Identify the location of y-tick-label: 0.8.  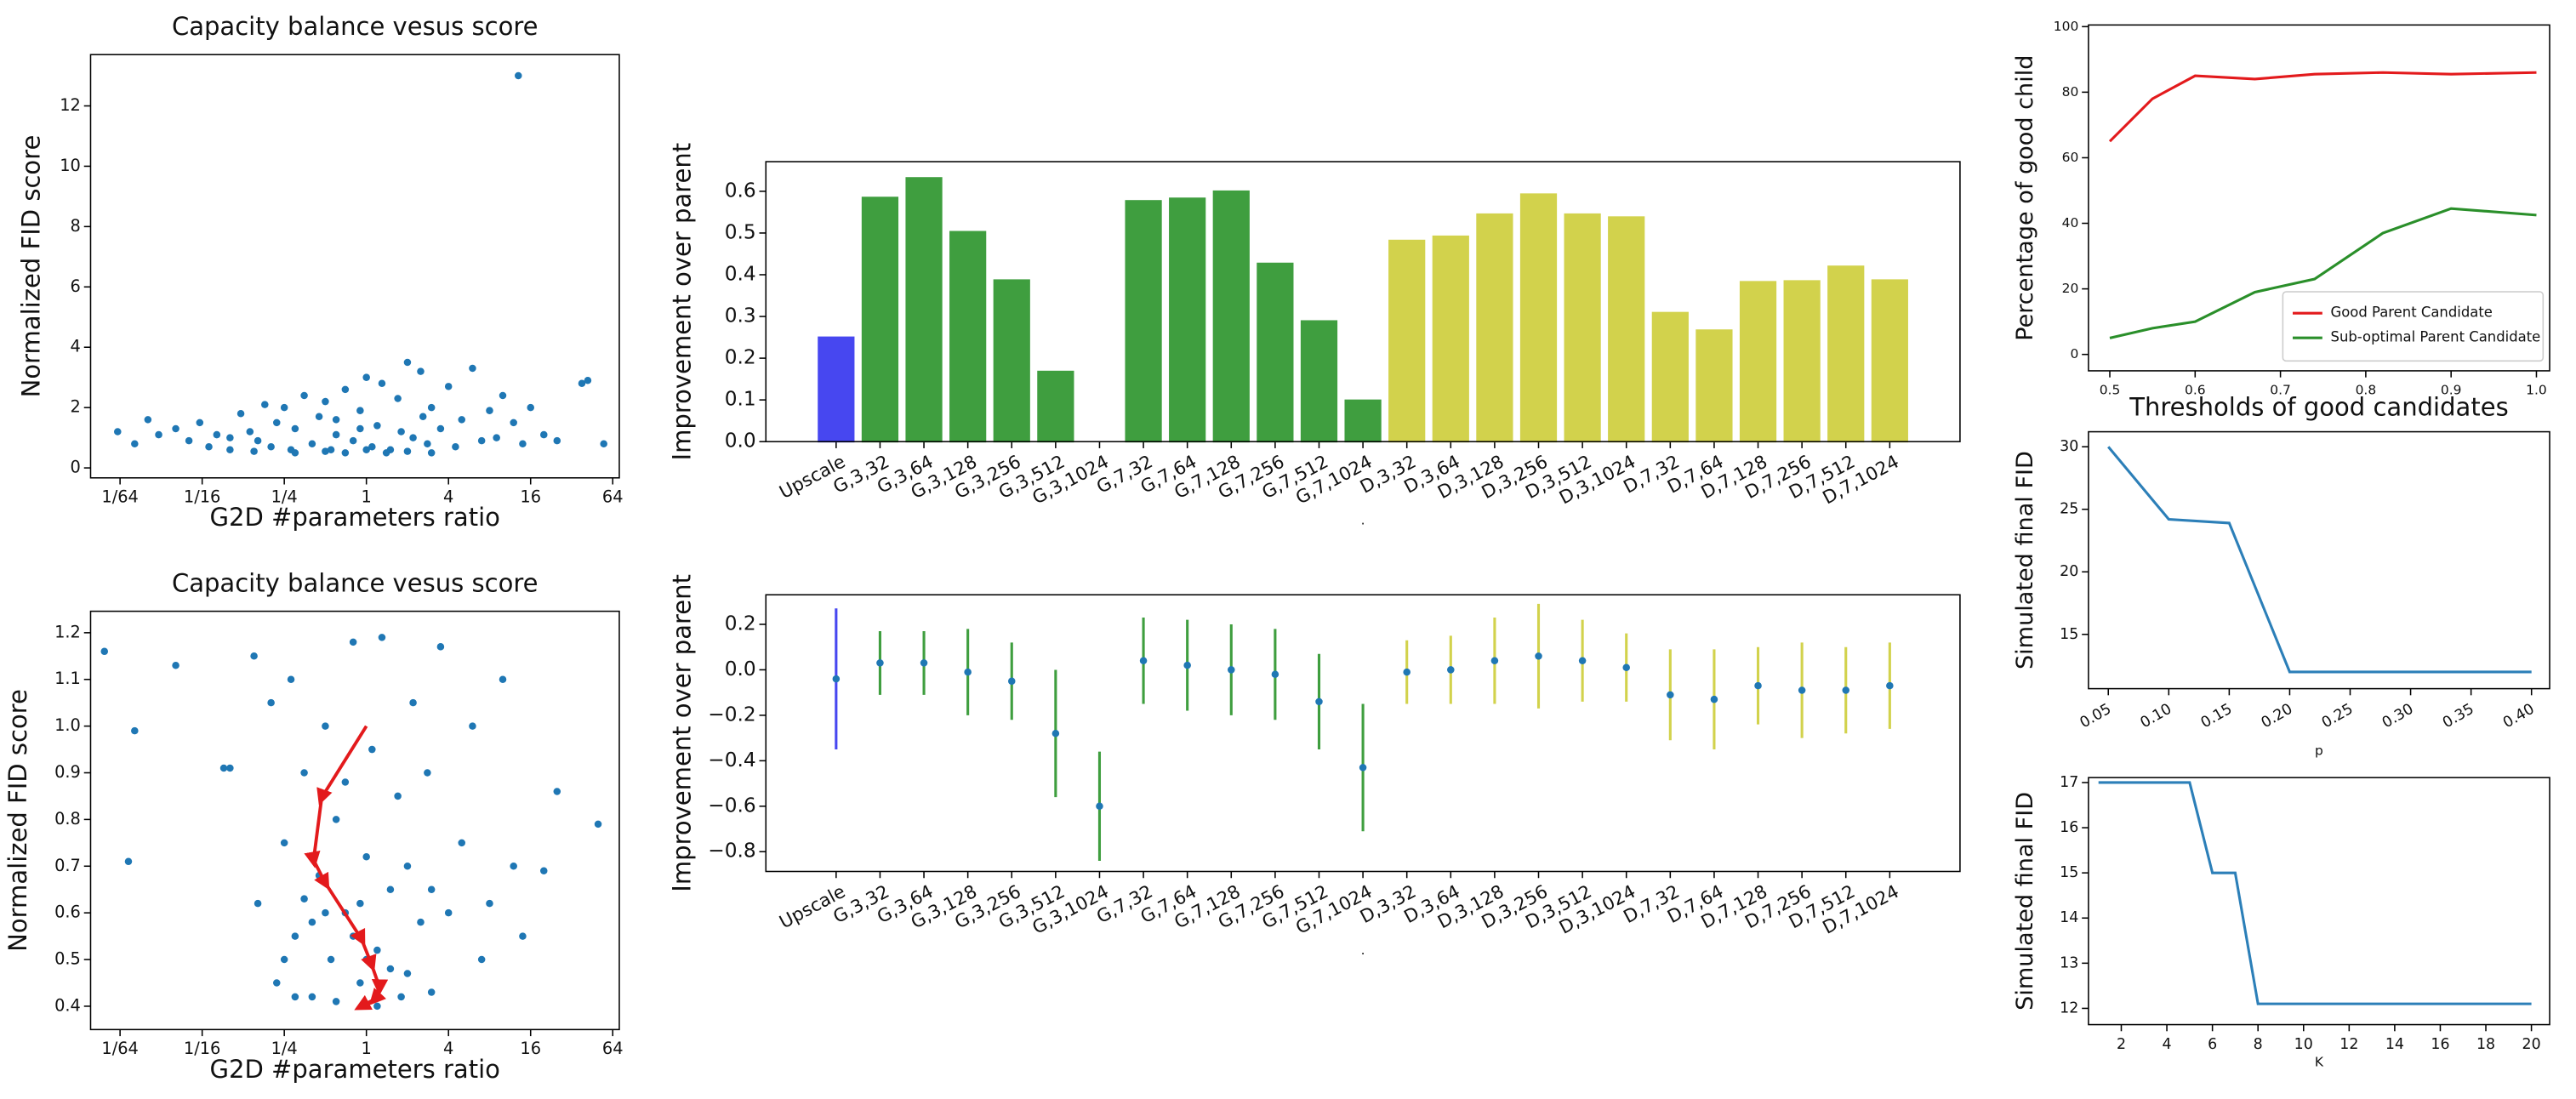
(67, 819).